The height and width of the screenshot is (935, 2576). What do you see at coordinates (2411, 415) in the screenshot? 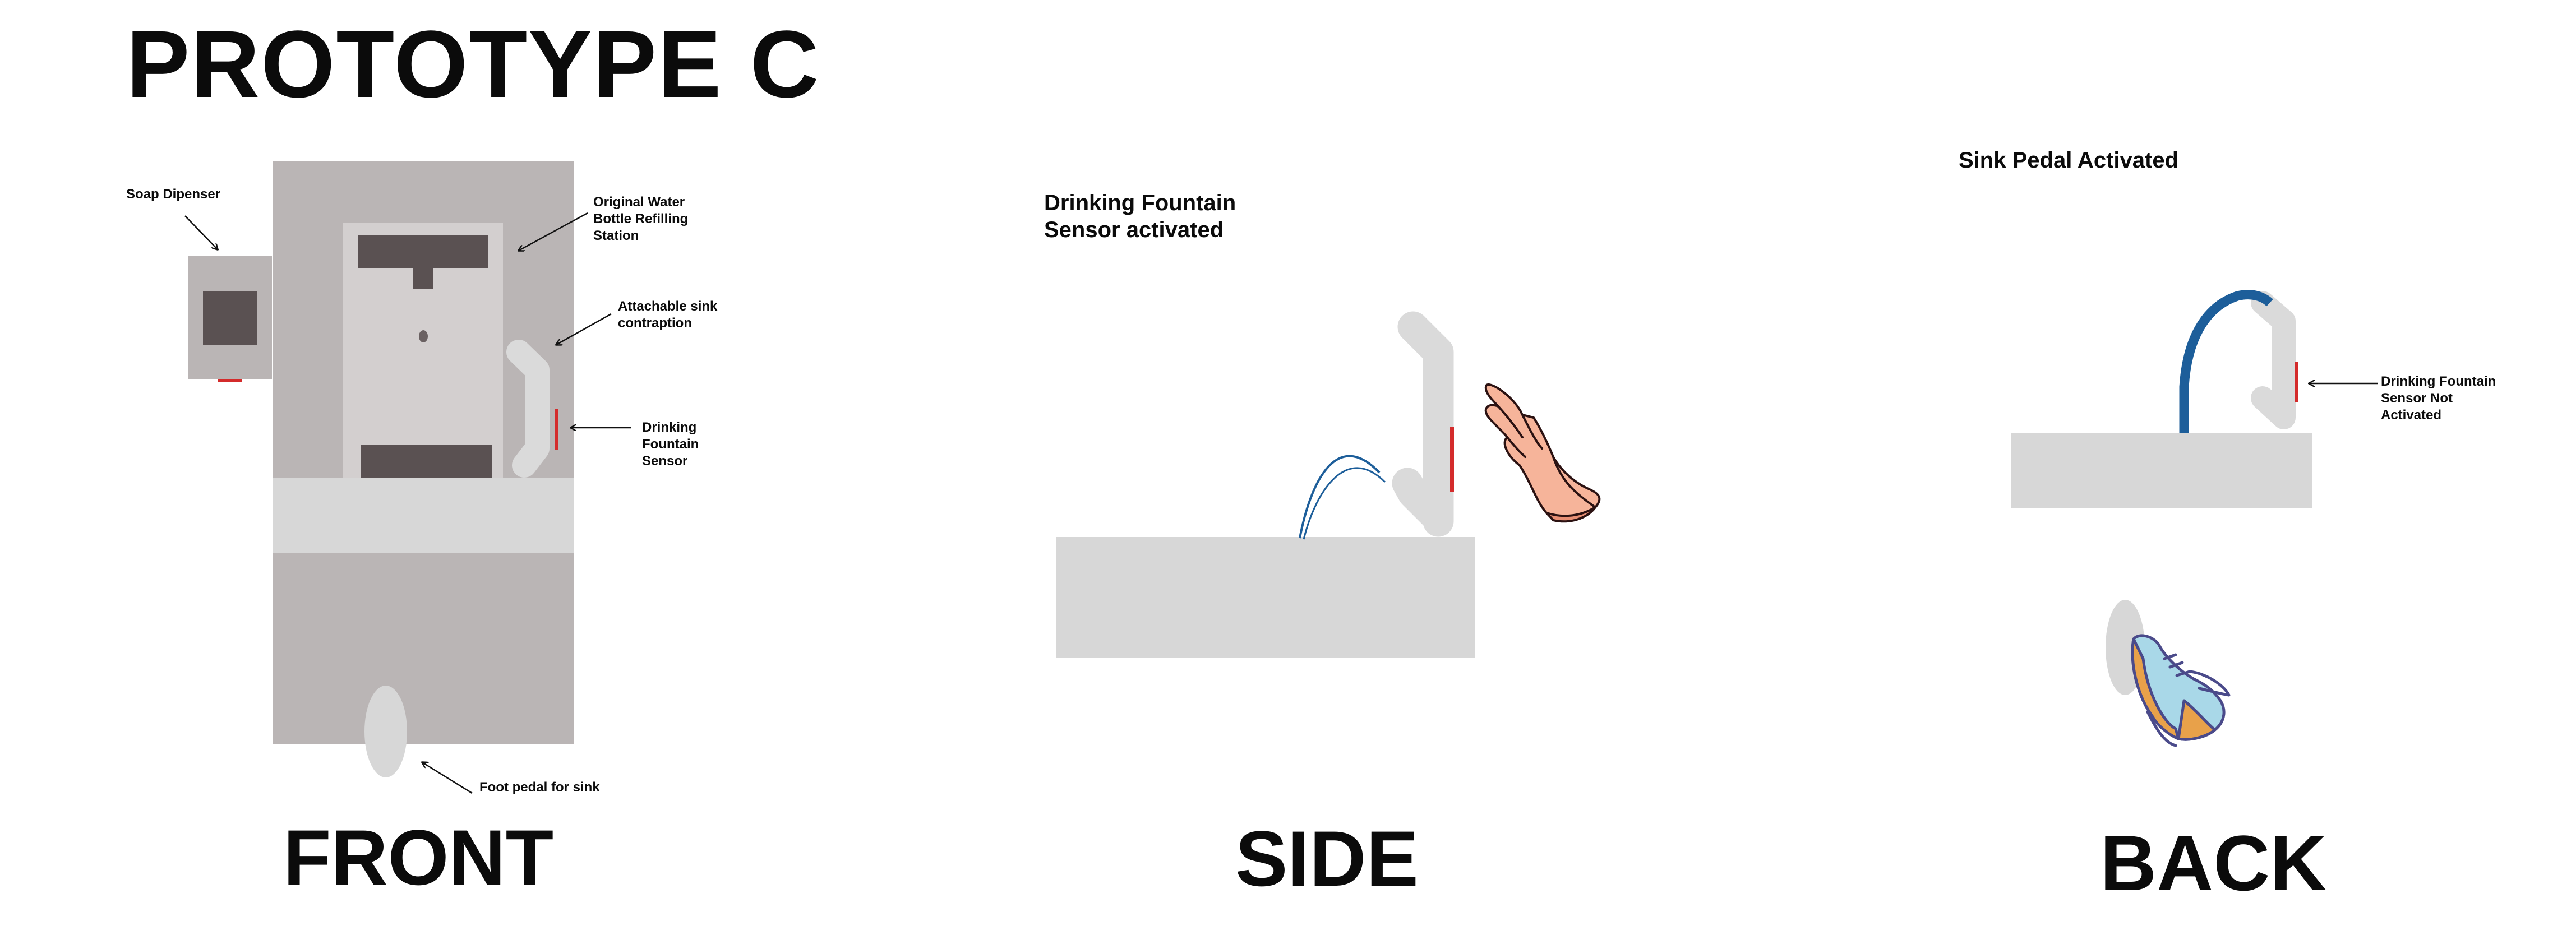
I see `label-not-line3: Activated` at bounding box center [2411, 415].